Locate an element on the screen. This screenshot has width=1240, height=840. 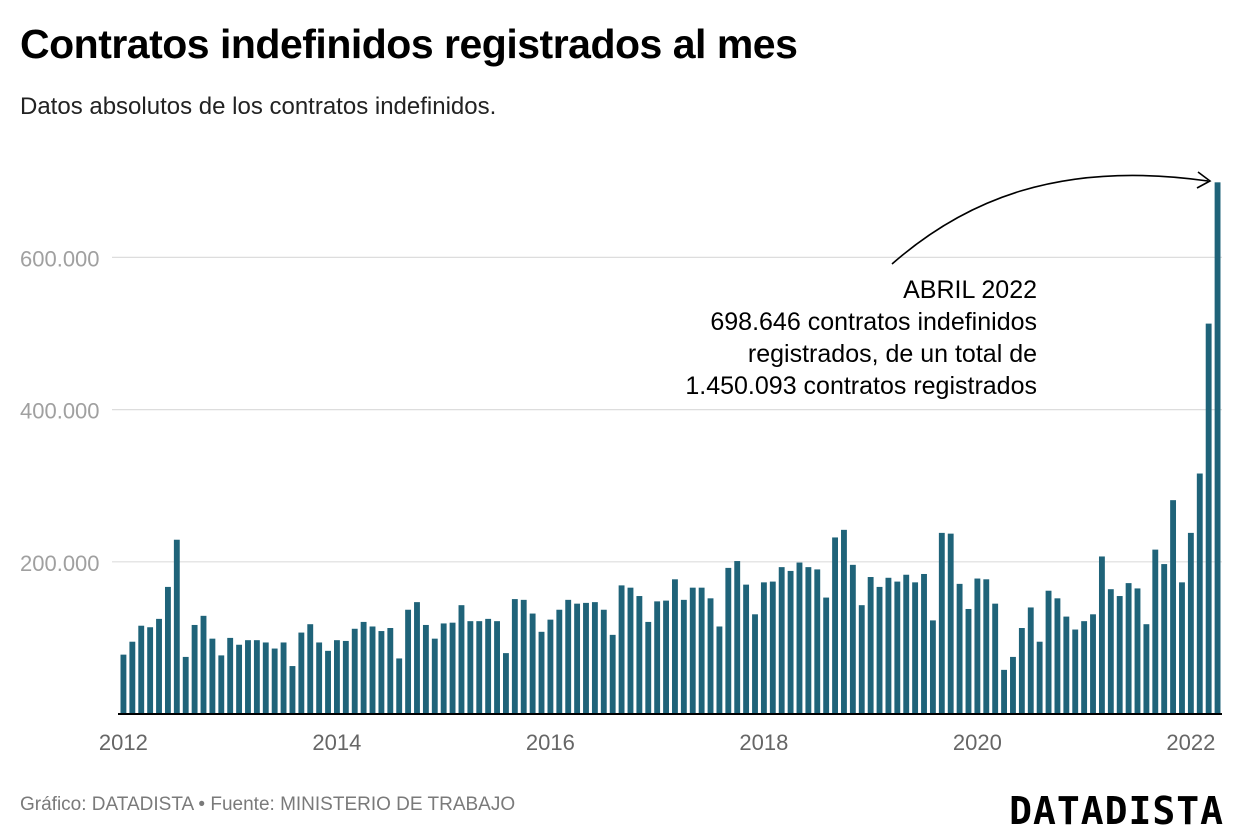
x-tick-label: 2018 is located at coordinates (763, 742).